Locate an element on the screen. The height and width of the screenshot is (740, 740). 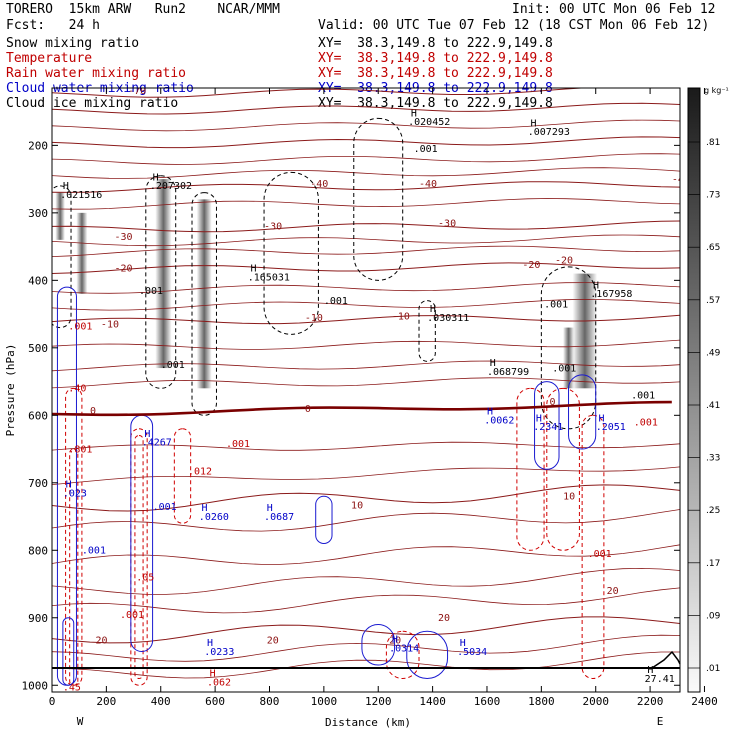
y-tick-label: 1000 is located at coordinates (35, 685).